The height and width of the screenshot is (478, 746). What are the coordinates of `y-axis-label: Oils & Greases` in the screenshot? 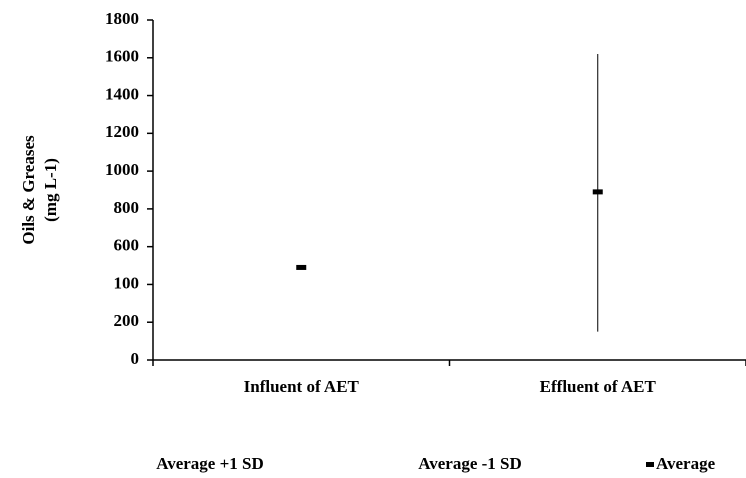 It's located at (28, 190).